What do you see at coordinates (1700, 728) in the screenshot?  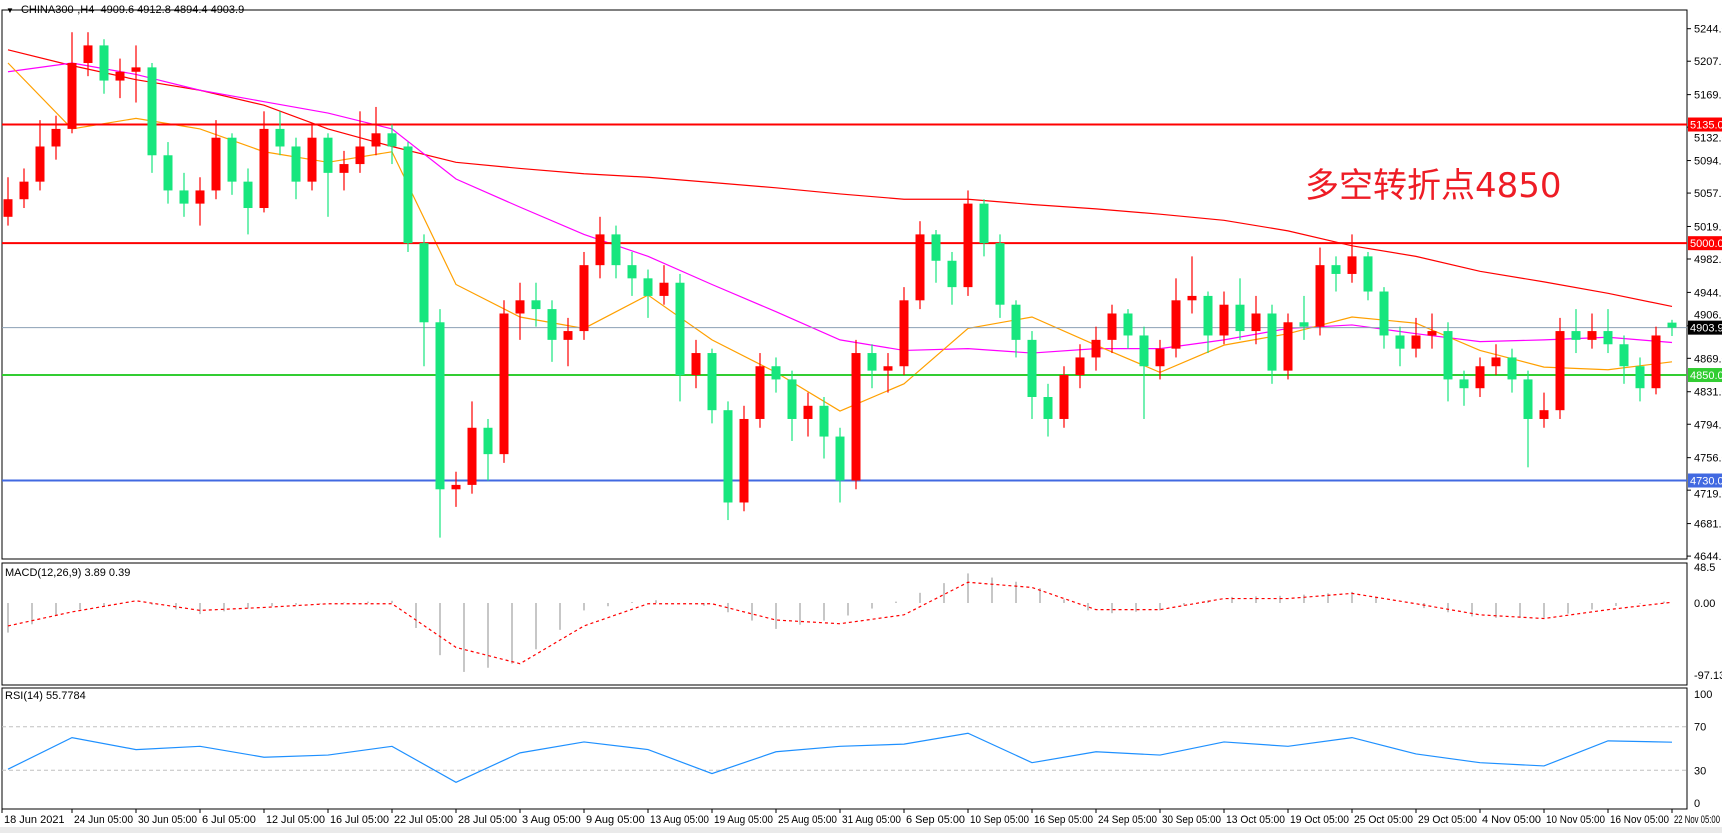 I see `rsi-axis-label: 70` at bounding box center [1700, 728].